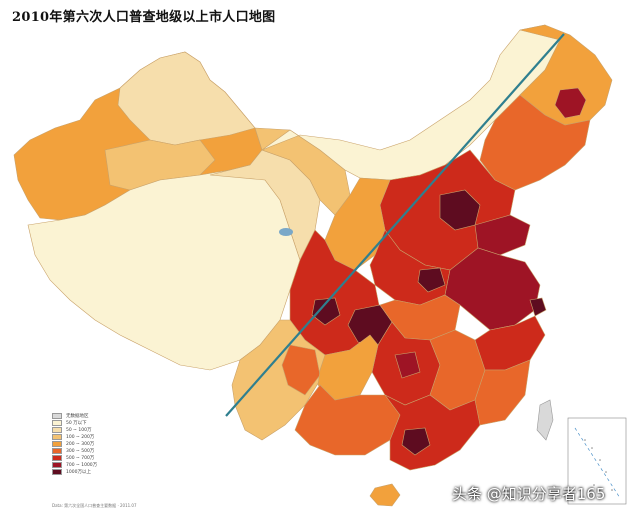  Describe the element at coordinates (538, 307) in the screenshot. I see `region-shanghai` at that location.